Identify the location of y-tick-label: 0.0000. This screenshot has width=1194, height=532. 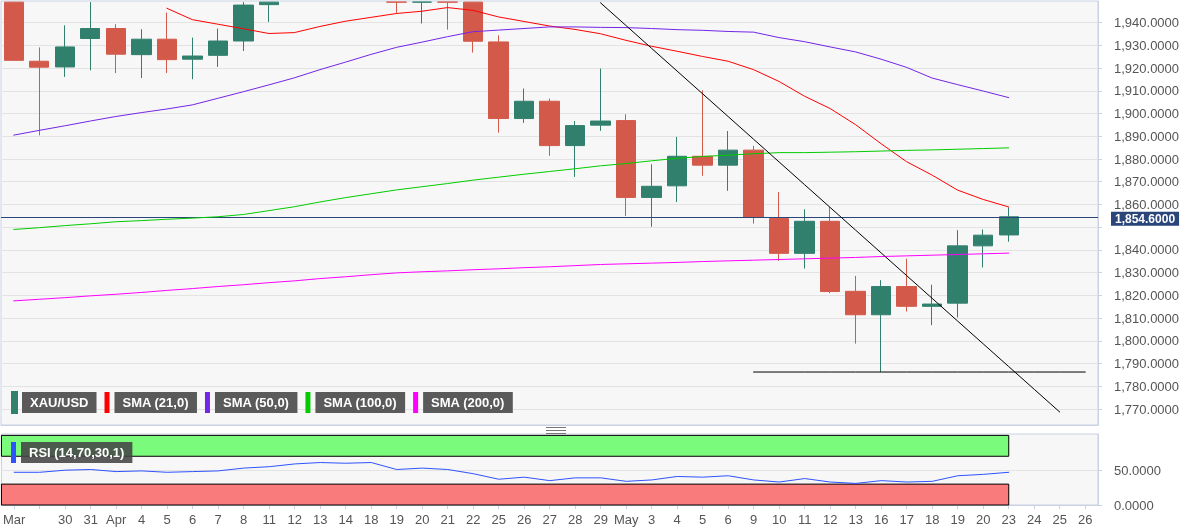
(1134, 505).